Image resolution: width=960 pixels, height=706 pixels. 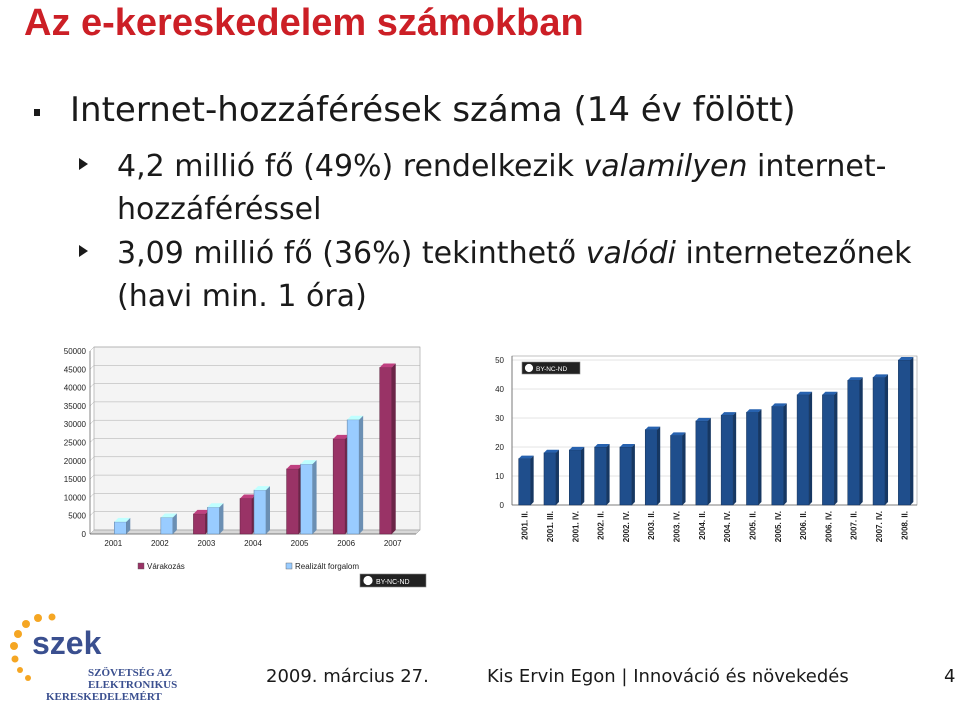 I want to click on x-tick-label: 2003, so click(x=207, y=543).